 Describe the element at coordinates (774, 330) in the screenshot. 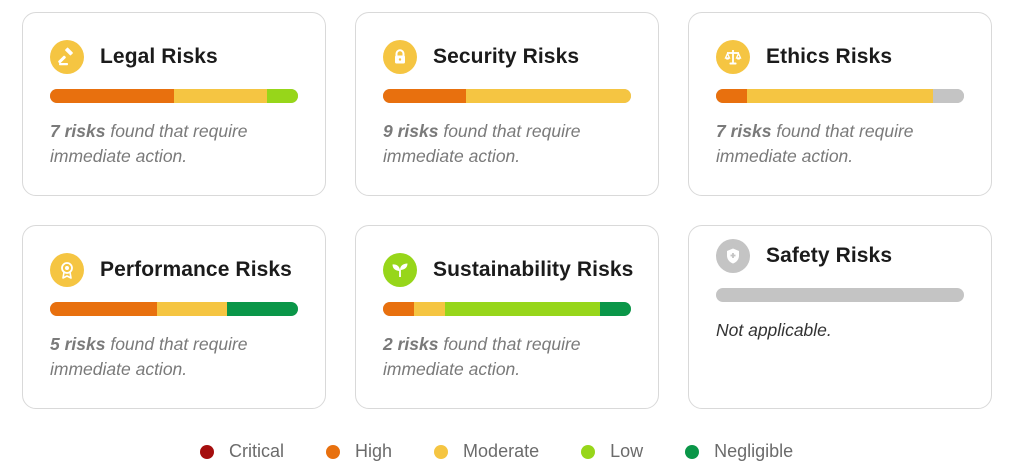

I see `not-applicable-text: Not applicable.` at that location.